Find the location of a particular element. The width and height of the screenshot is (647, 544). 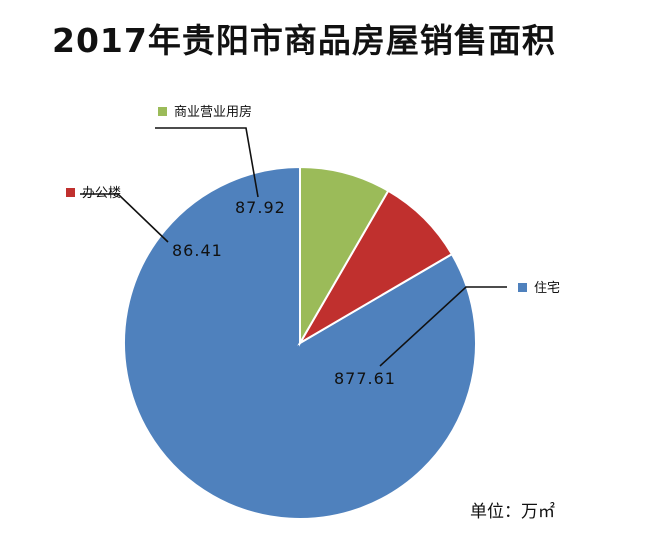

category-label-2: 商业营业用房 is located at coordinates (213, 112).